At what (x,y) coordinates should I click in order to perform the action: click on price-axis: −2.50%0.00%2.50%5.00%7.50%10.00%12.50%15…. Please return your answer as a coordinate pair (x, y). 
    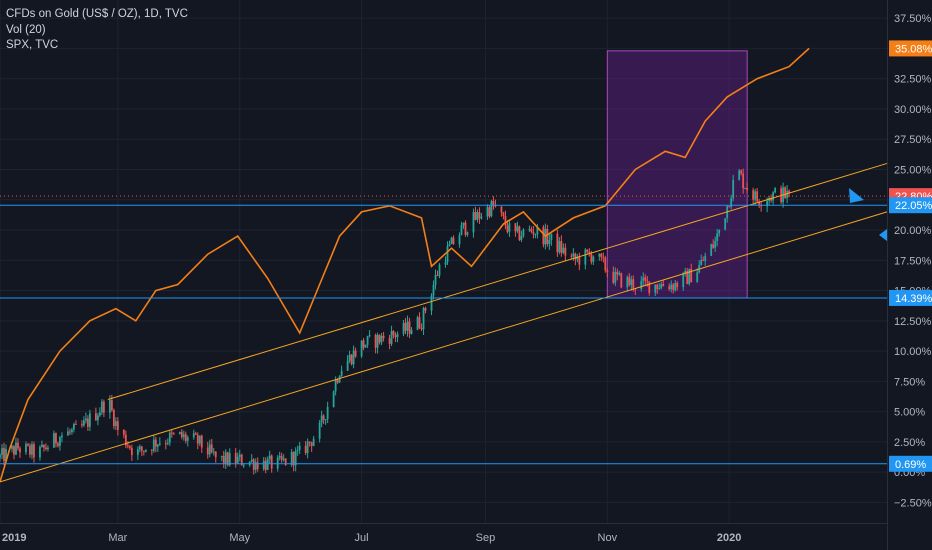
    Looking at the image, I should click on (909, 275).